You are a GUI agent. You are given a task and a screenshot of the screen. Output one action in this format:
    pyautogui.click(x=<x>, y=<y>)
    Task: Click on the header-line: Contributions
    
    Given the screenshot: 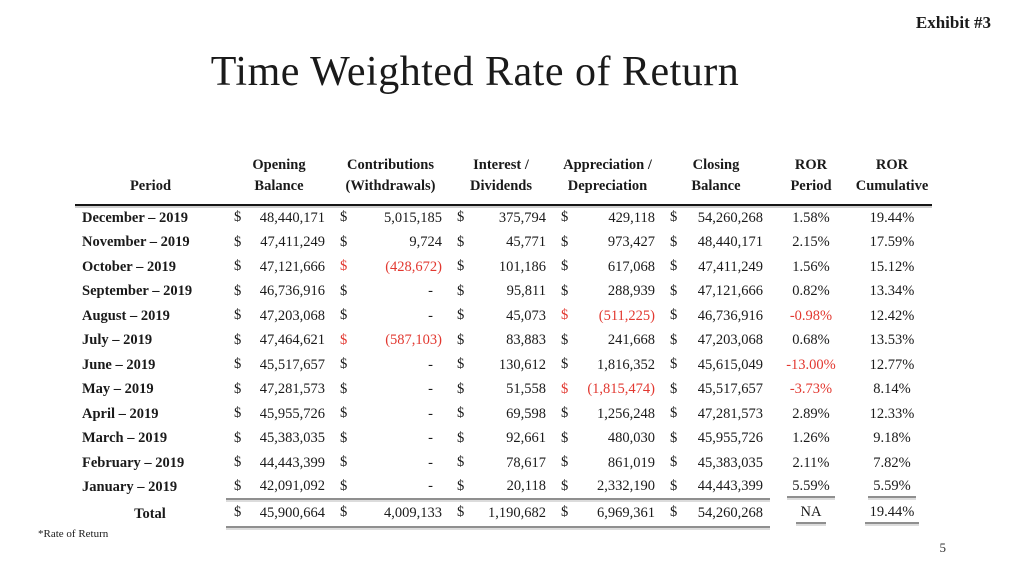 What is the action you would take?
    pyautogui.click(x=390, y=165)
    